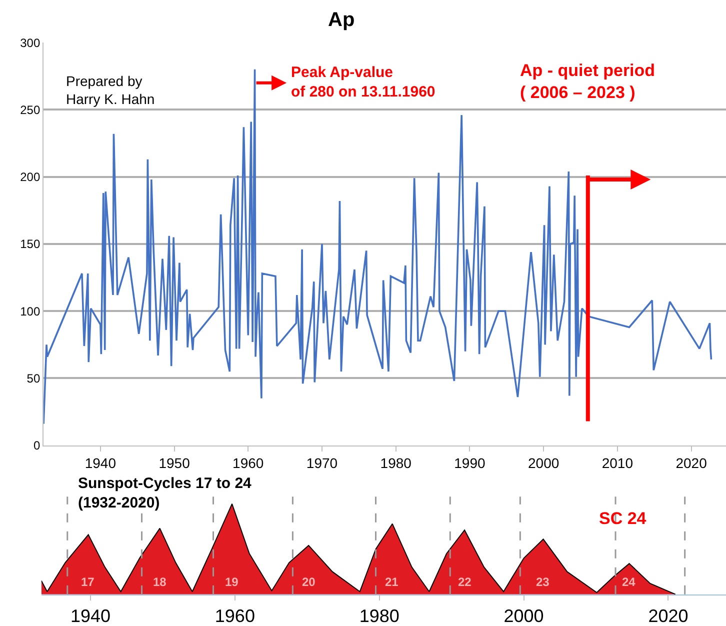 This screenshot has height=626, width=726. What do you see at coordinates (33, 378) in the screenshot?
I see `y-tick-label: 50` at bounding box center [33, 378].